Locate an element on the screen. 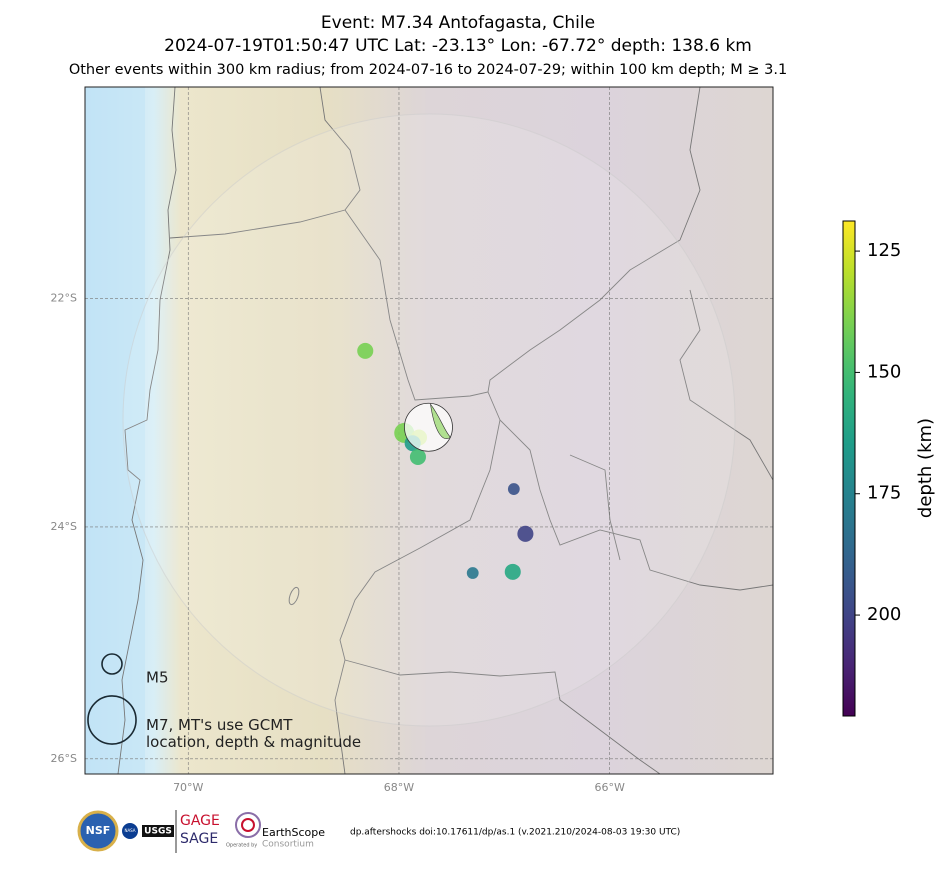 The width and height of the screenshot is (952, 874). legend-label: M7, MT's use GCMT is located at coordinates (219, 725).